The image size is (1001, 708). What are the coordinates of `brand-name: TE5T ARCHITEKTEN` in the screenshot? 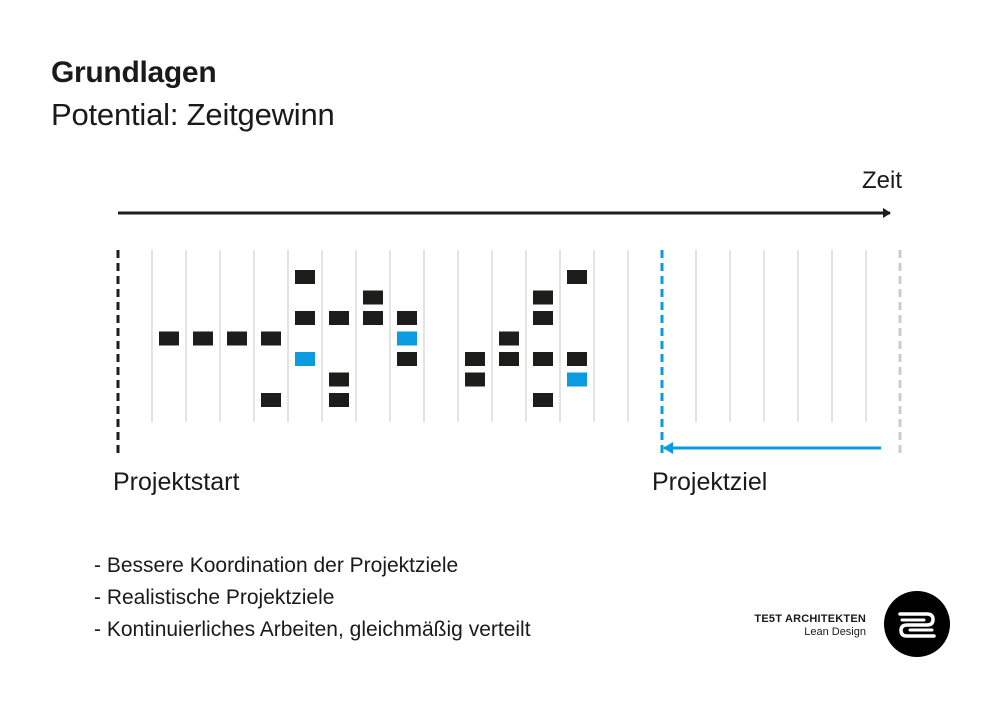 It's located at (810, 619).